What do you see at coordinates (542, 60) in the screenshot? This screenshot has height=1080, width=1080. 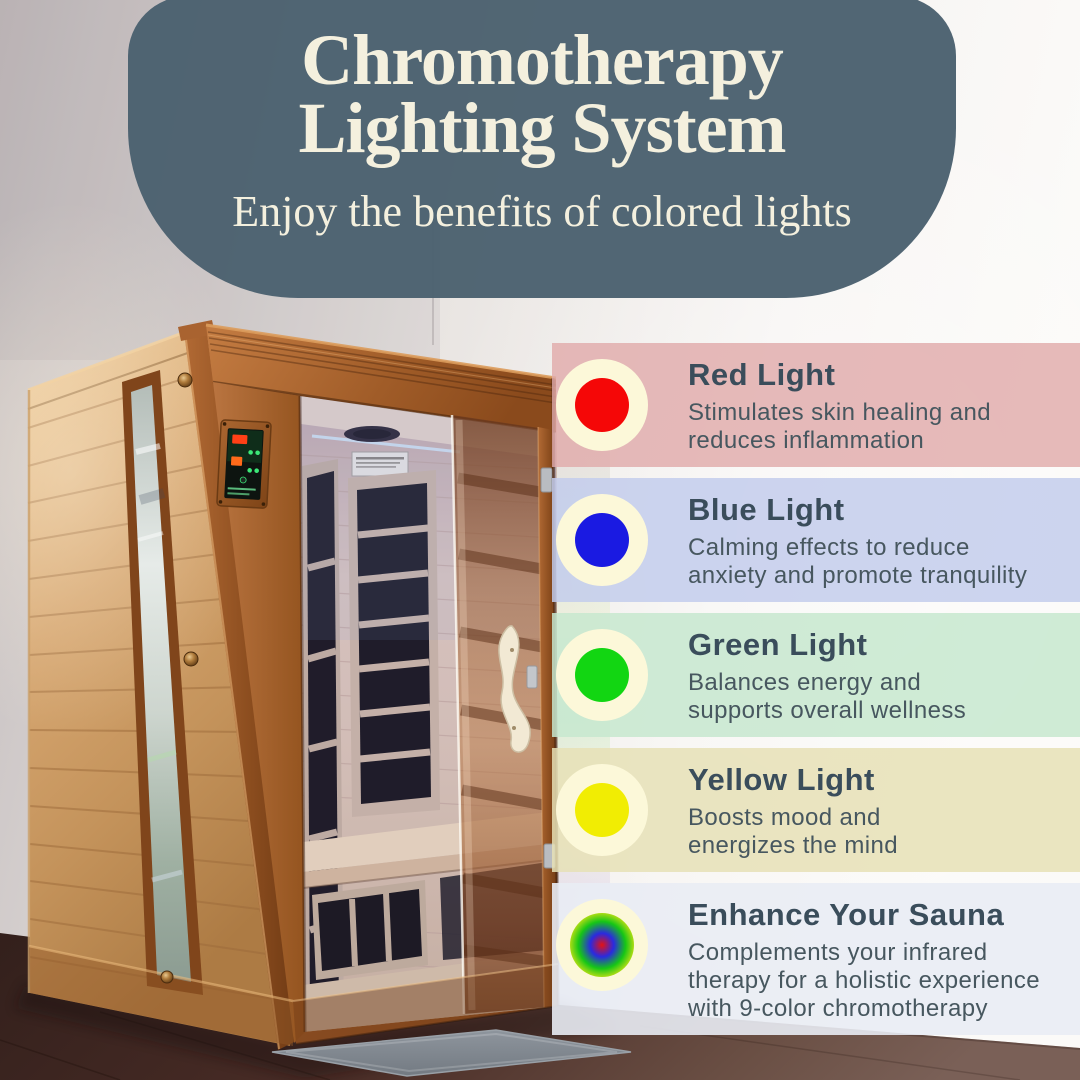 I see `title-line-1: Chromotherapy` at bounding box center [542, 60].